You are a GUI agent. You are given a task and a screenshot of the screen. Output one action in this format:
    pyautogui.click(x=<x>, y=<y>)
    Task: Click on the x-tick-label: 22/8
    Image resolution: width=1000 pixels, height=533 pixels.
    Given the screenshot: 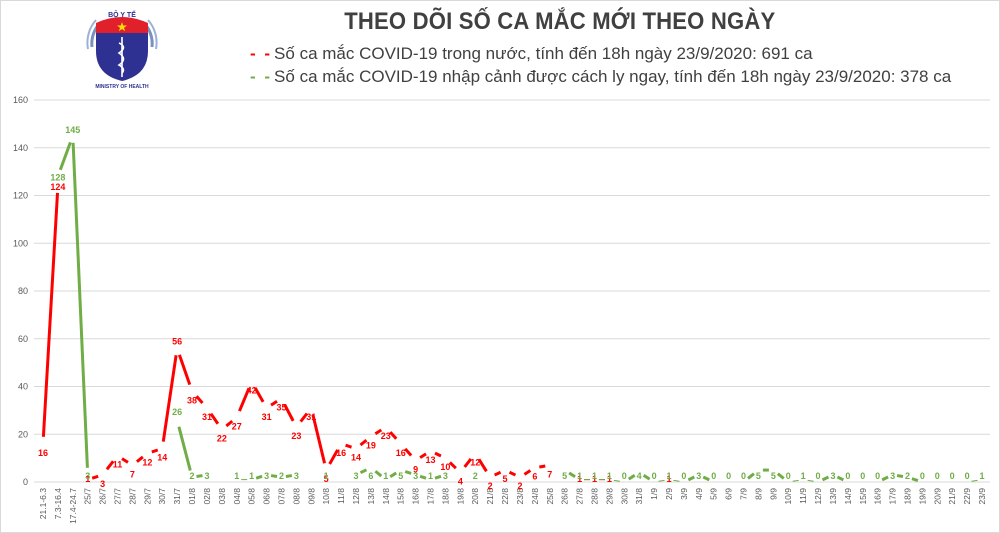 What is the action you would take?
    pyautogui.click(x=505, y=496)
    